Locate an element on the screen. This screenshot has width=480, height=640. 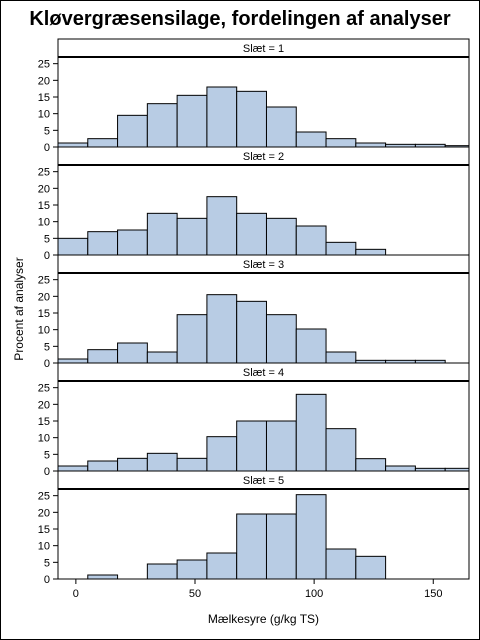
panel-strip-label: Slæt = 4 is located at coordinates (263, 373).